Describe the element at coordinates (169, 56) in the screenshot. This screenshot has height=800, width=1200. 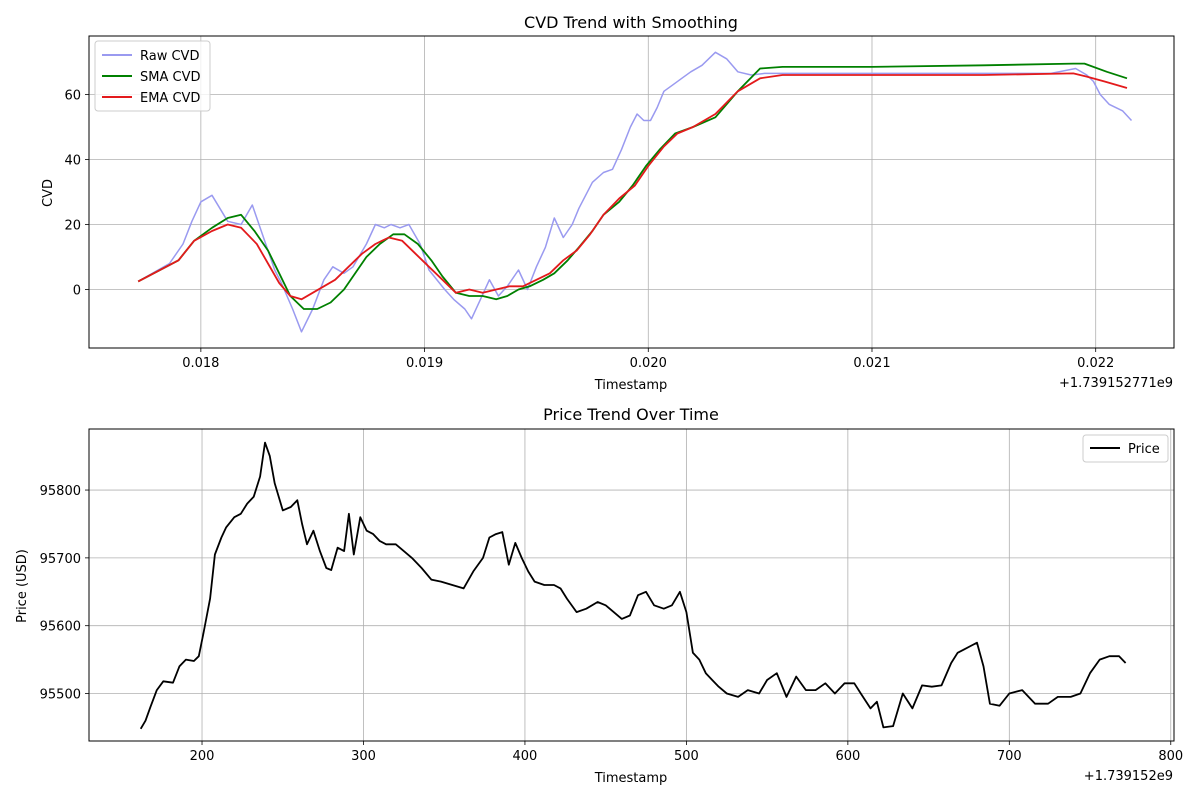
I see `legend-label-raw-cvd: Raw CVD` at that location.